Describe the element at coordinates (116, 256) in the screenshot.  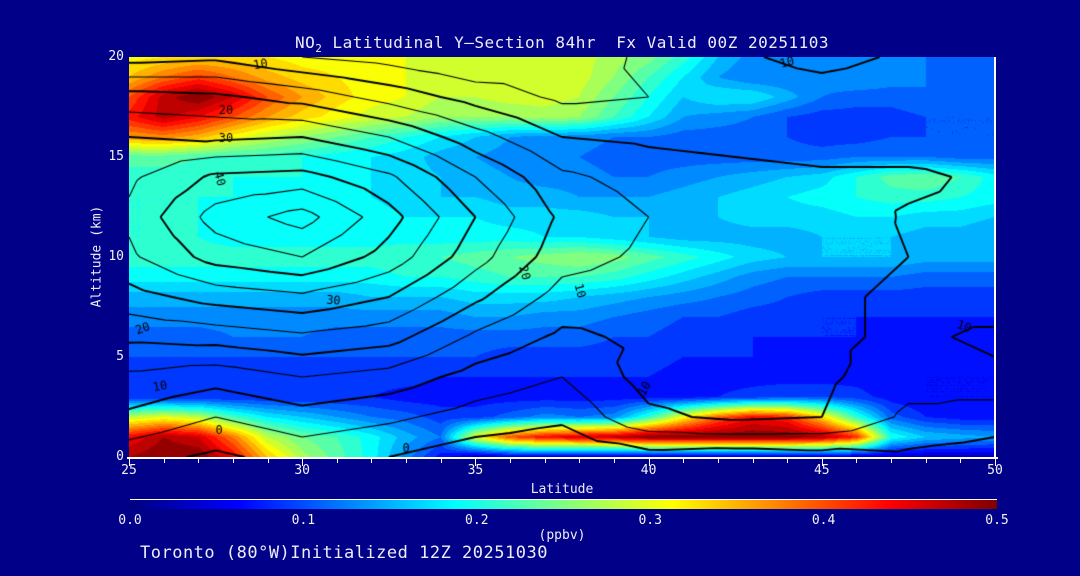
I see `y-tick-label: 10` at that location.